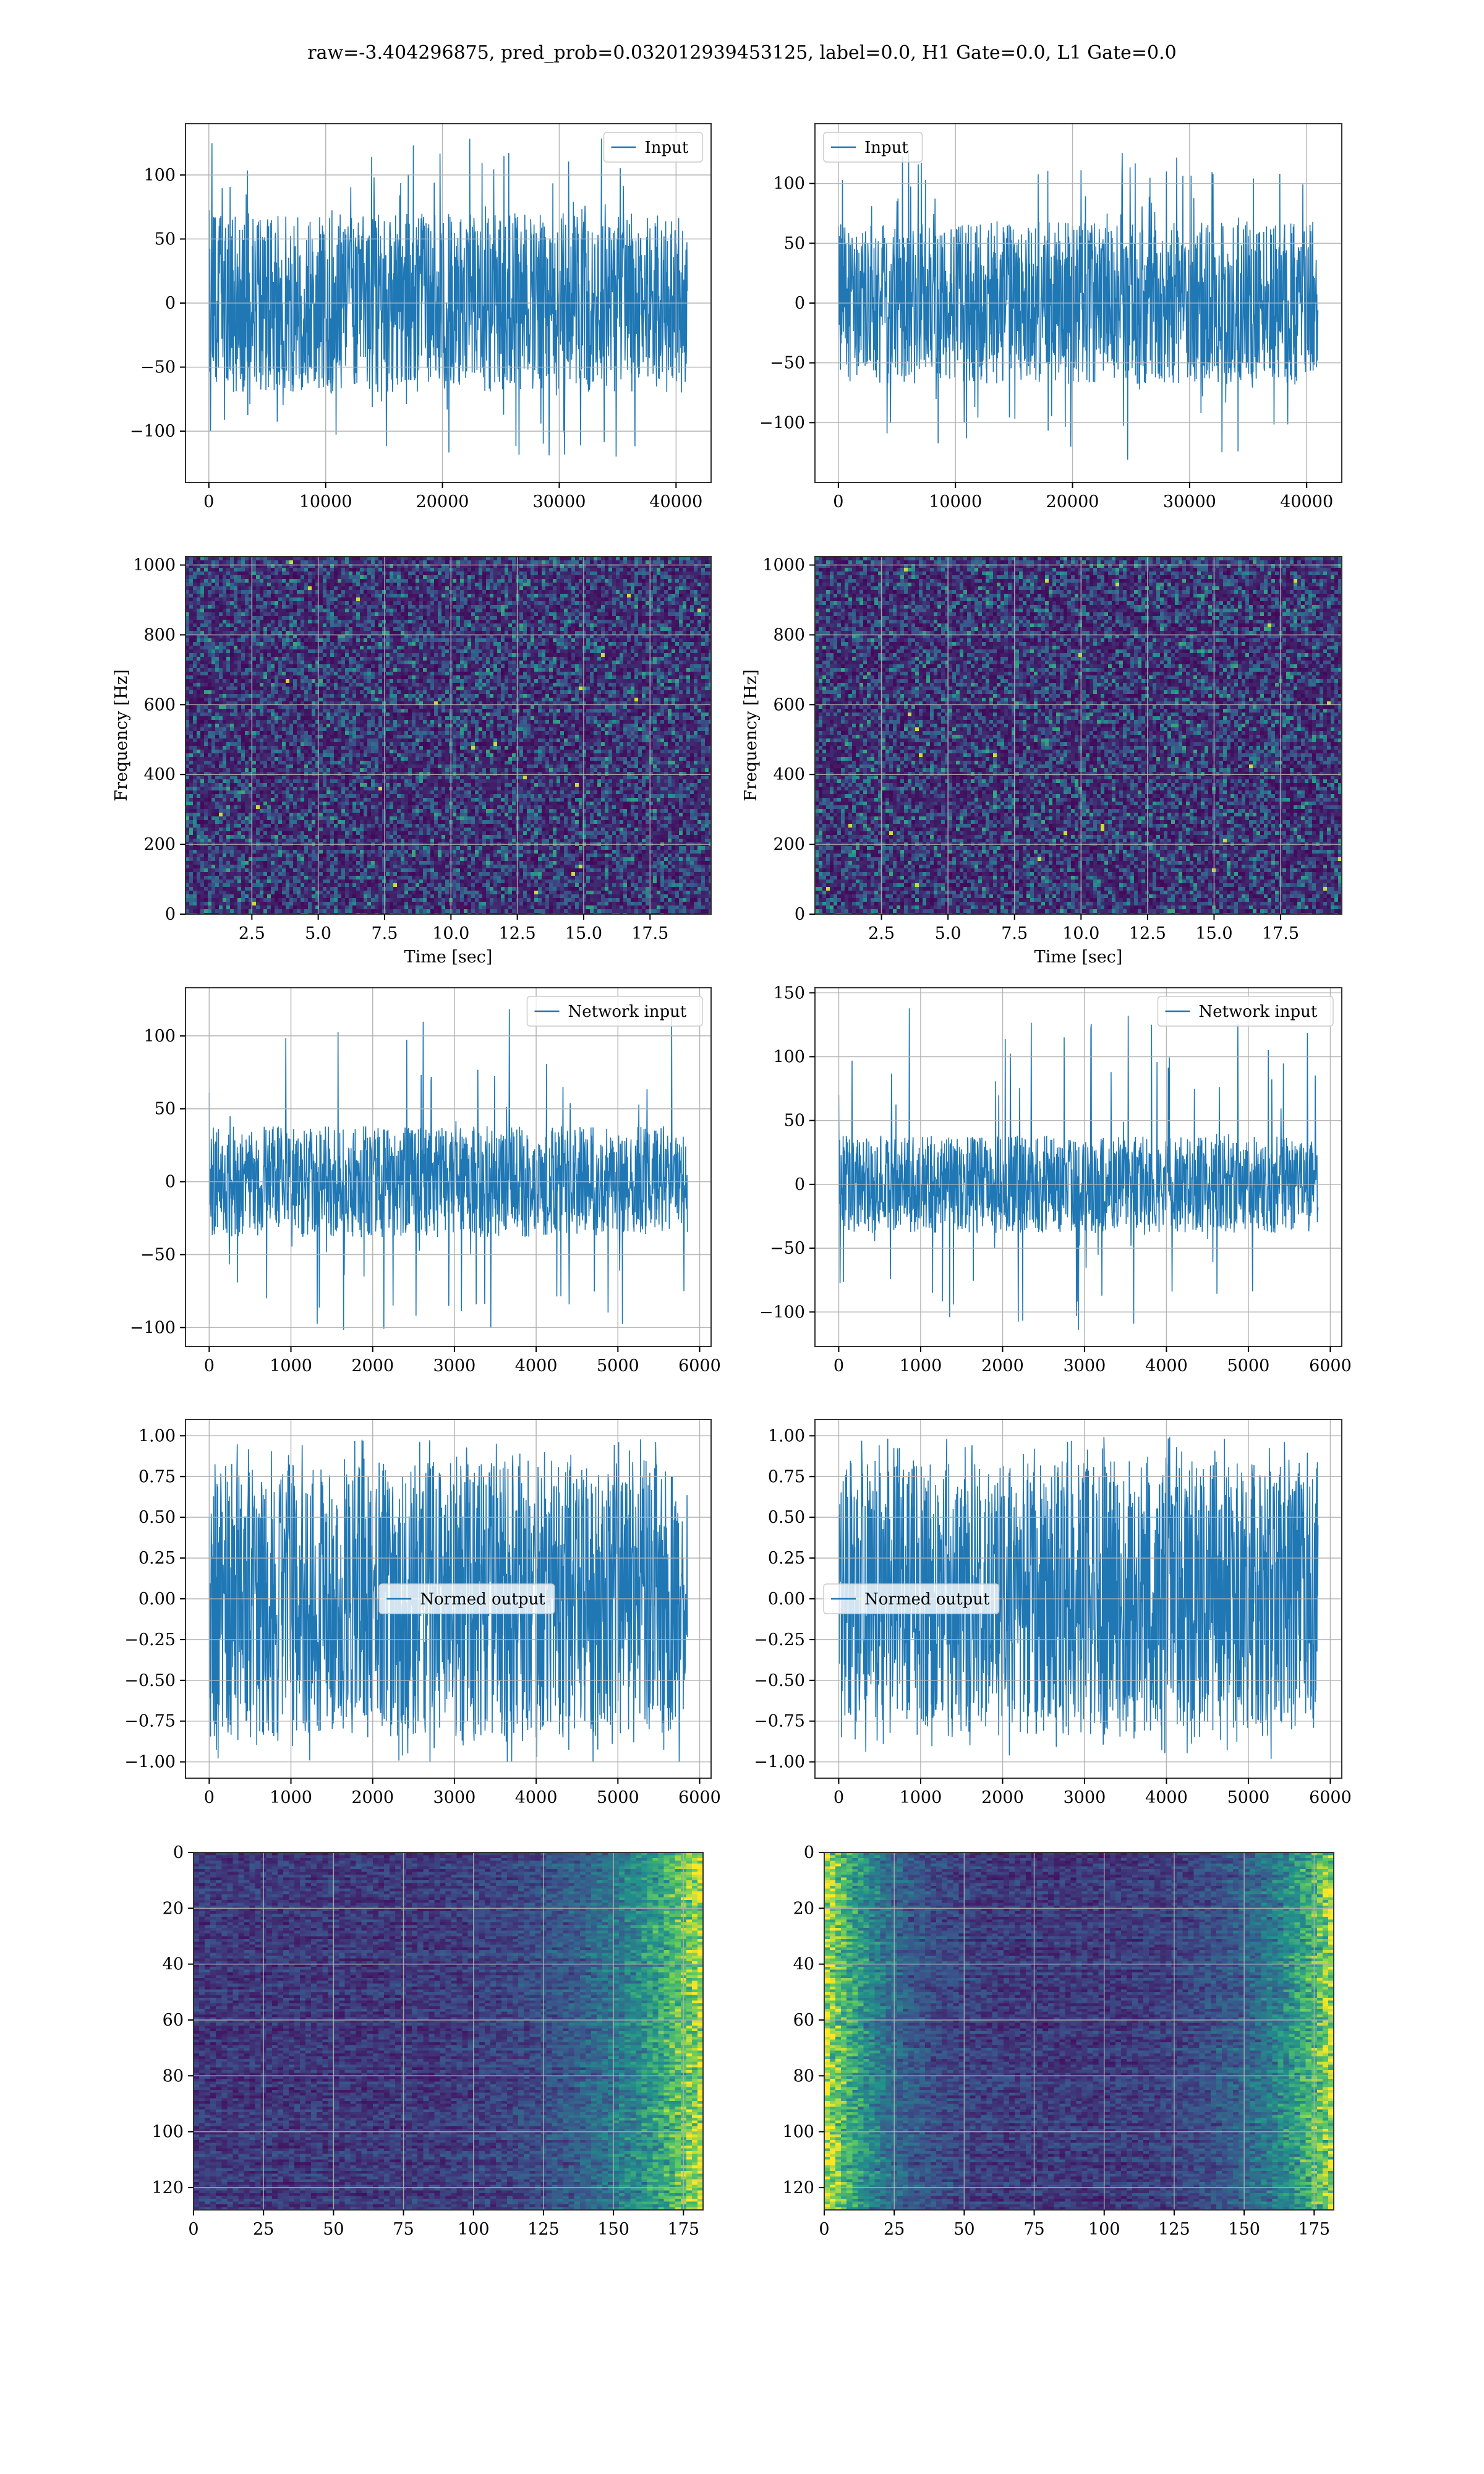 This screenshot has height=2474, width=1484. I want to click on feature-map-left-frame, so click(448, 2031).